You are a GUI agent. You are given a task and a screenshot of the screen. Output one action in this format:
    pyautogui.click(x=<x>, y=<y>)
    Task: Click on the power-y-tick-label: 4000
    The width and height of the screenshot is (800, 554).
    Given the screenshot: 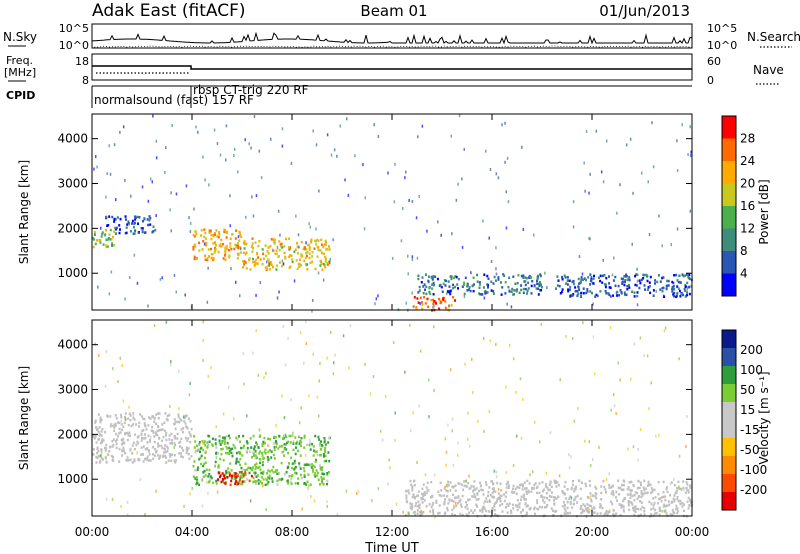 What is the action you would take?
    pyautogui.click(x=72, y=139)
    